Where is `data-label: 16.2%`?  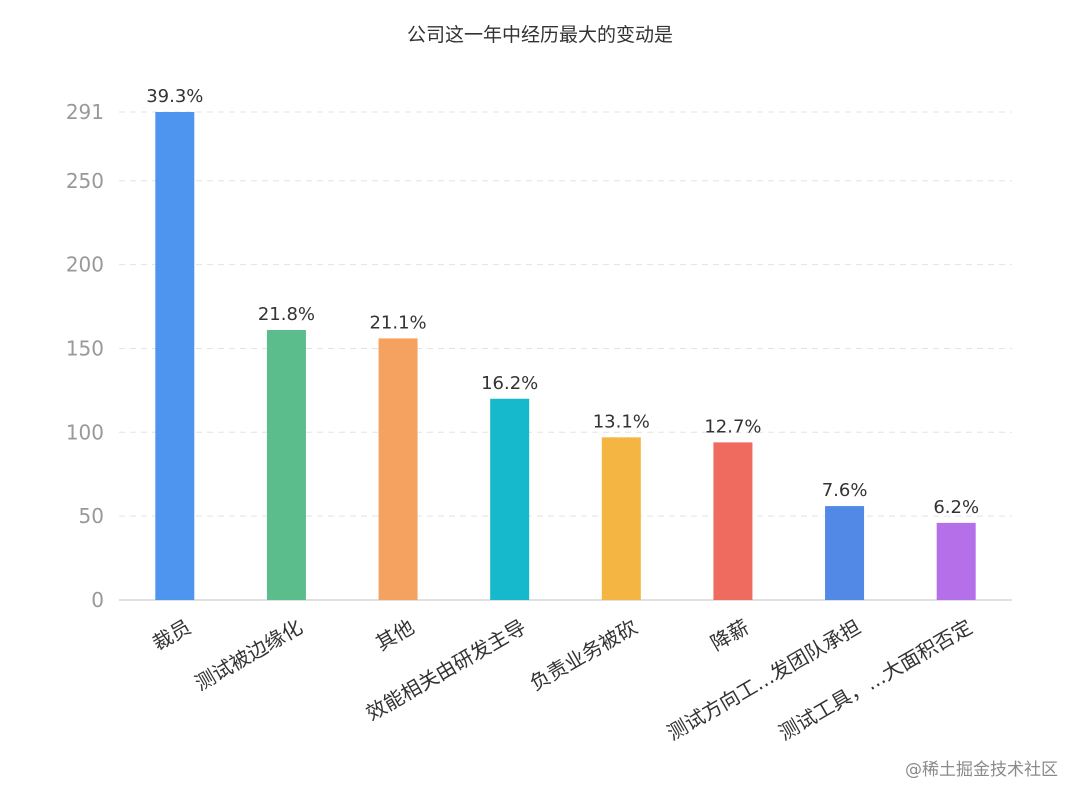 data-label: 16.2% is located at coordinates (509, 383).